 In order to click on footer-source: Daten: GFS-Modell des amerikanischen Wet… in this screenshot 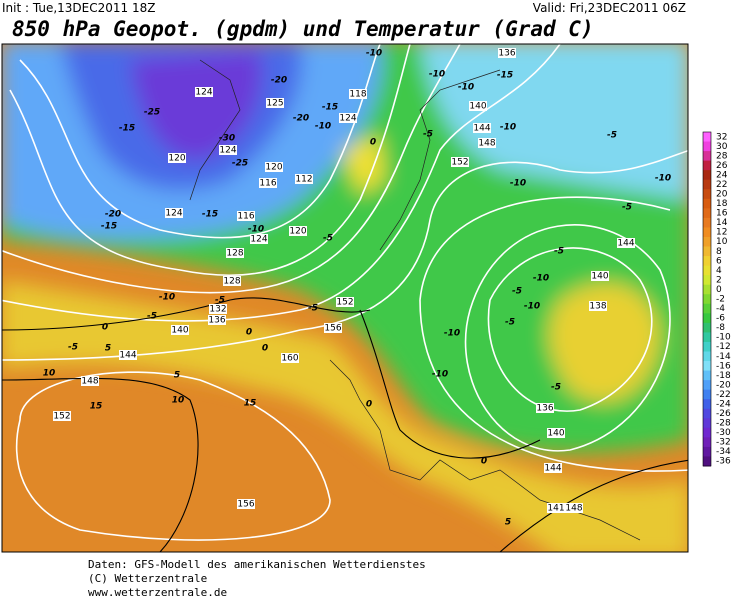, I will do `click(257, 564)`.